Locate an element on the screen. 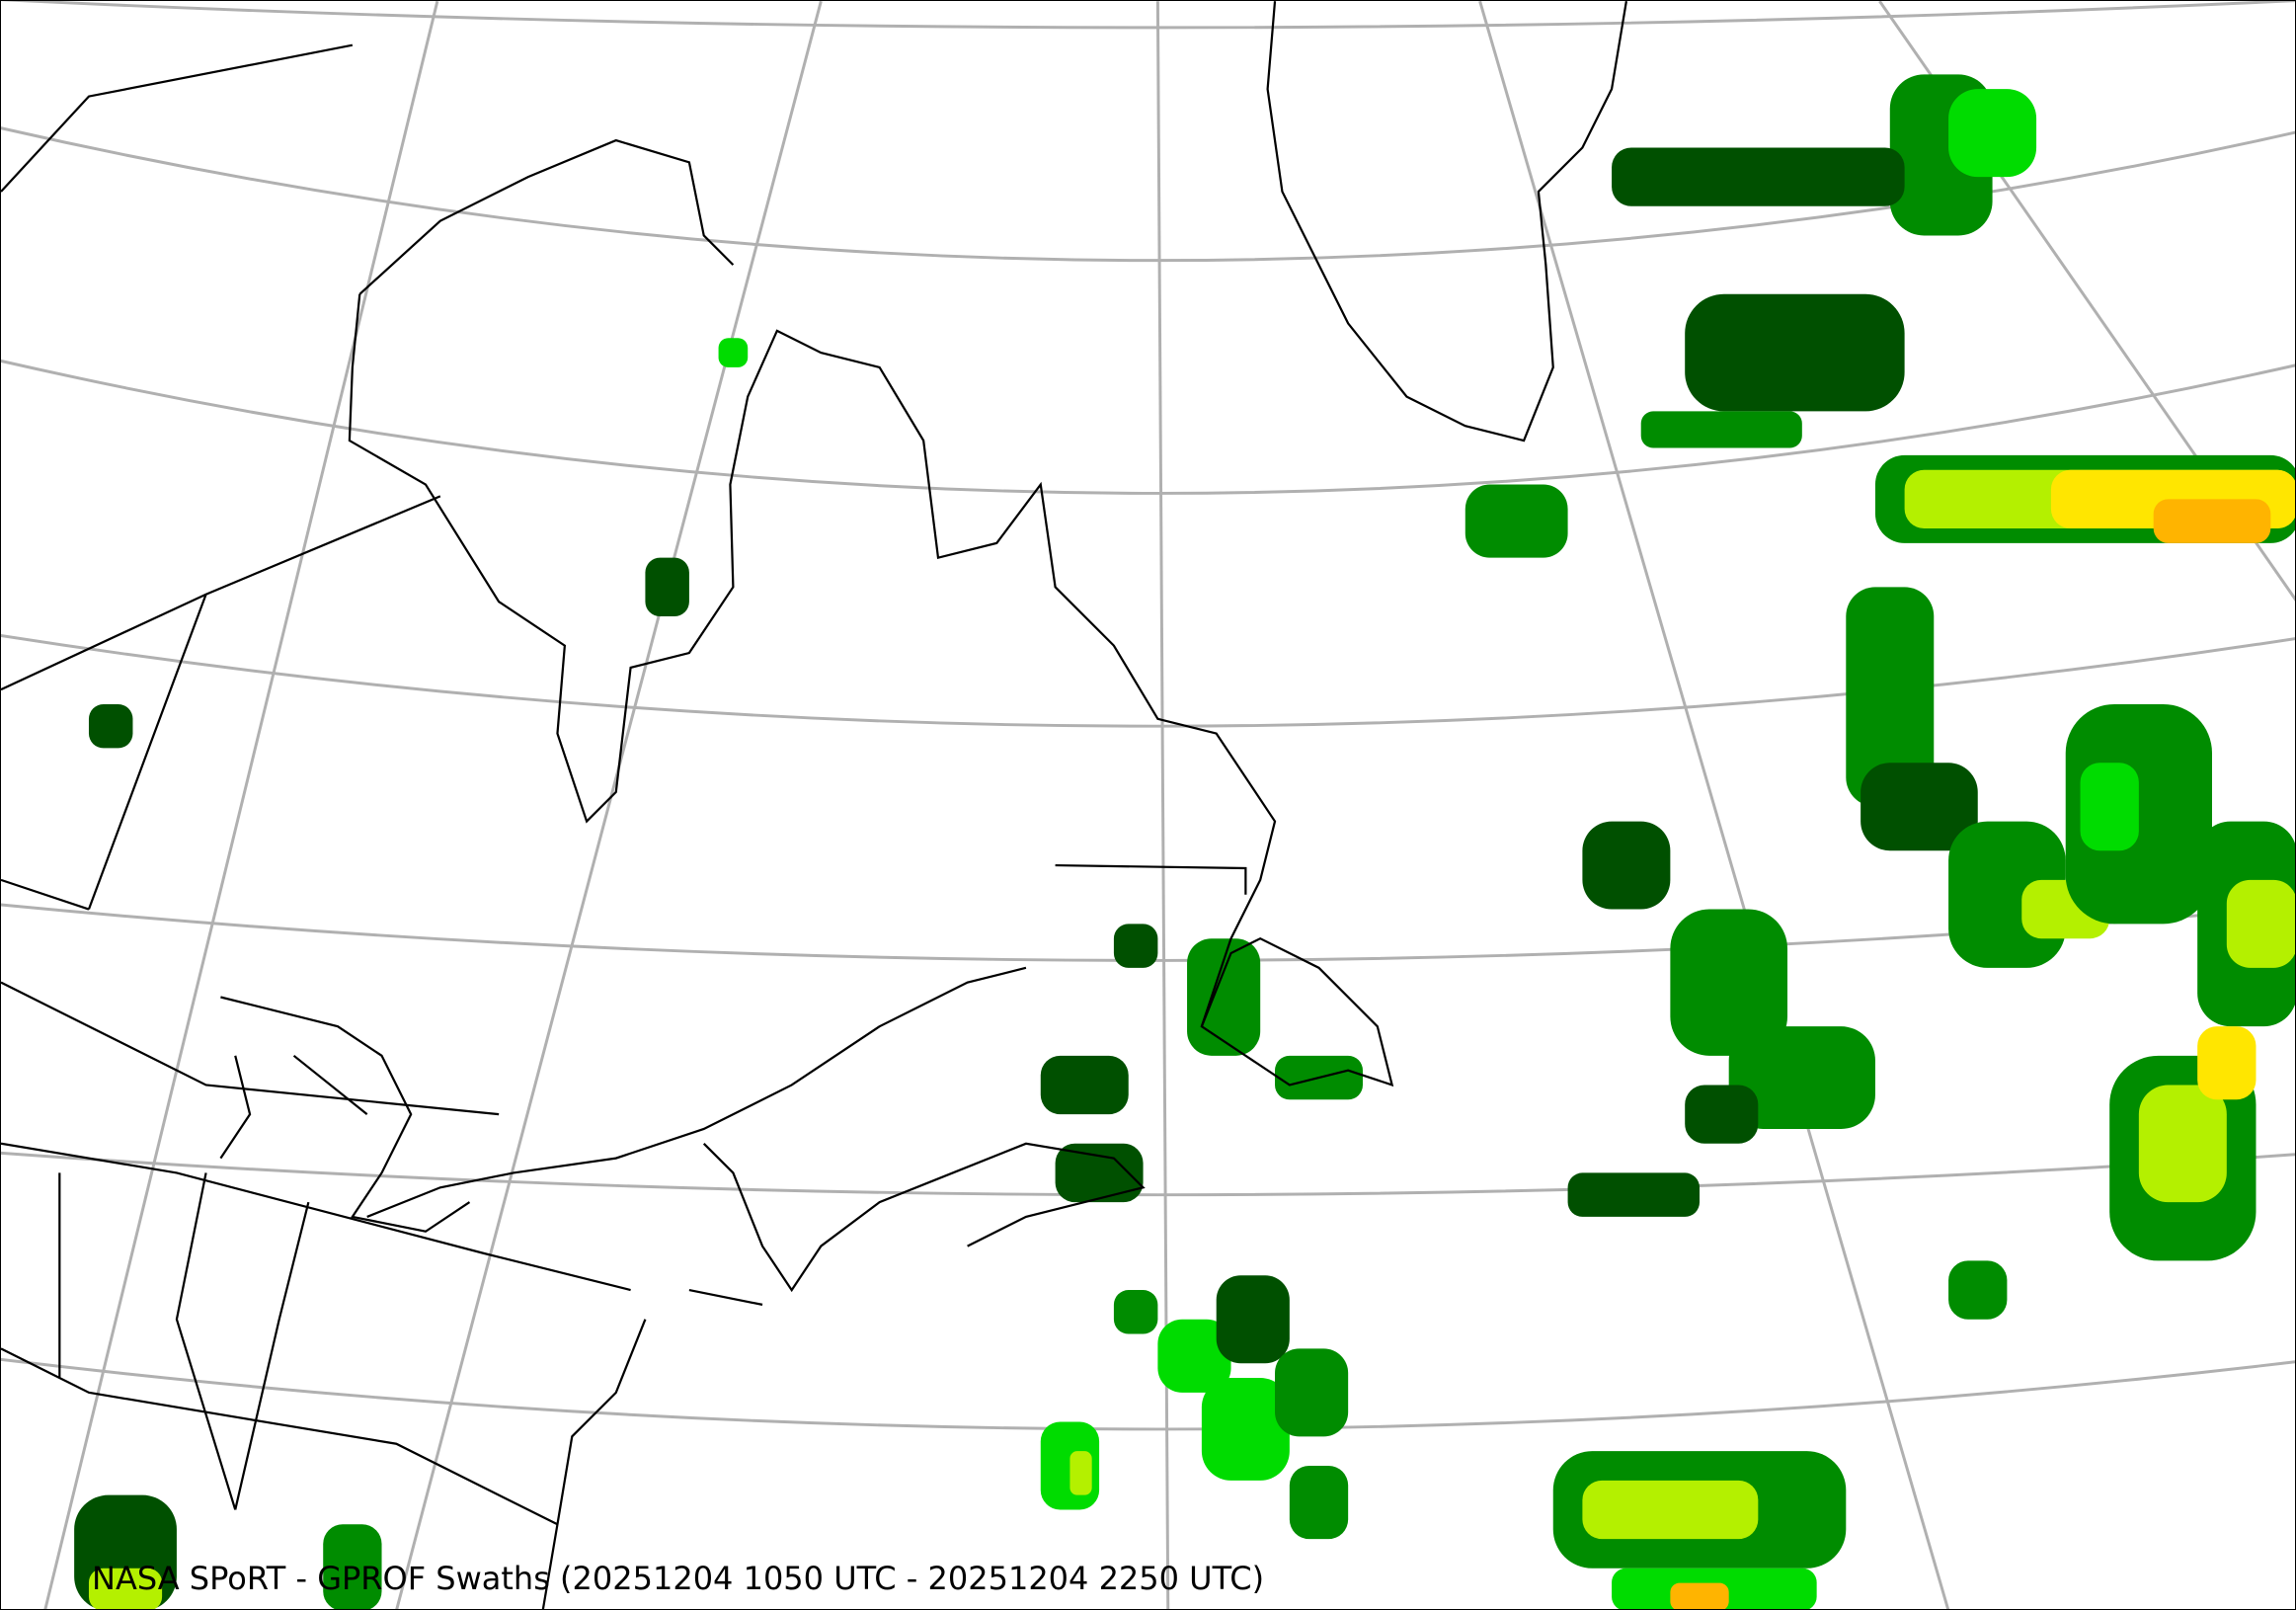  maritimes-coast is located at coordinates (924, 1217).